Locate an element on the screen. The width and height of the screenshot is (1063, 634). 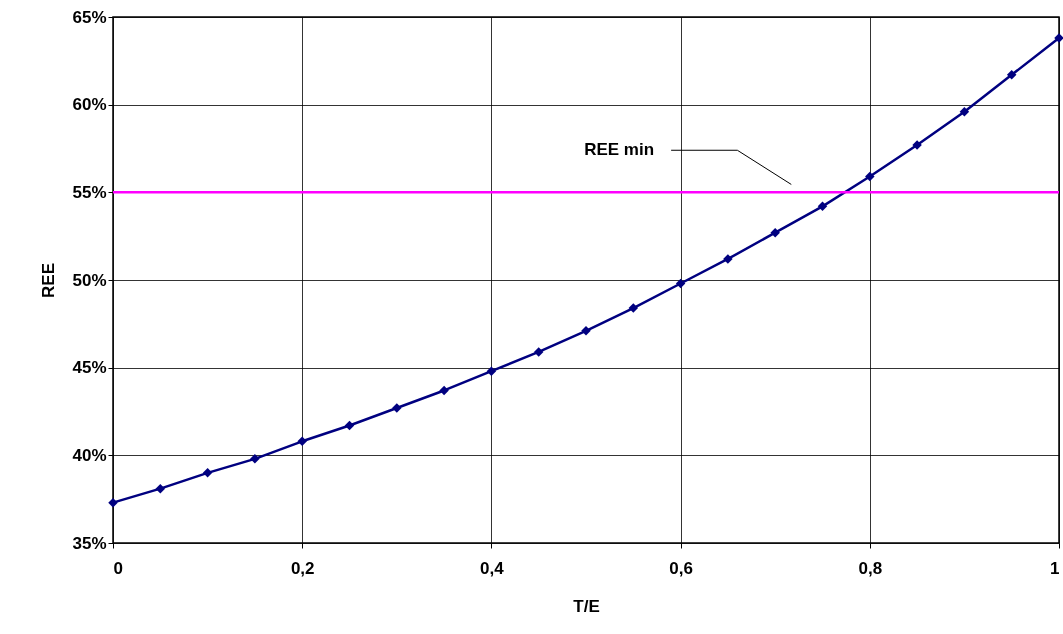
x-tick-label: 0,8 is located at coordinates (870, 568).